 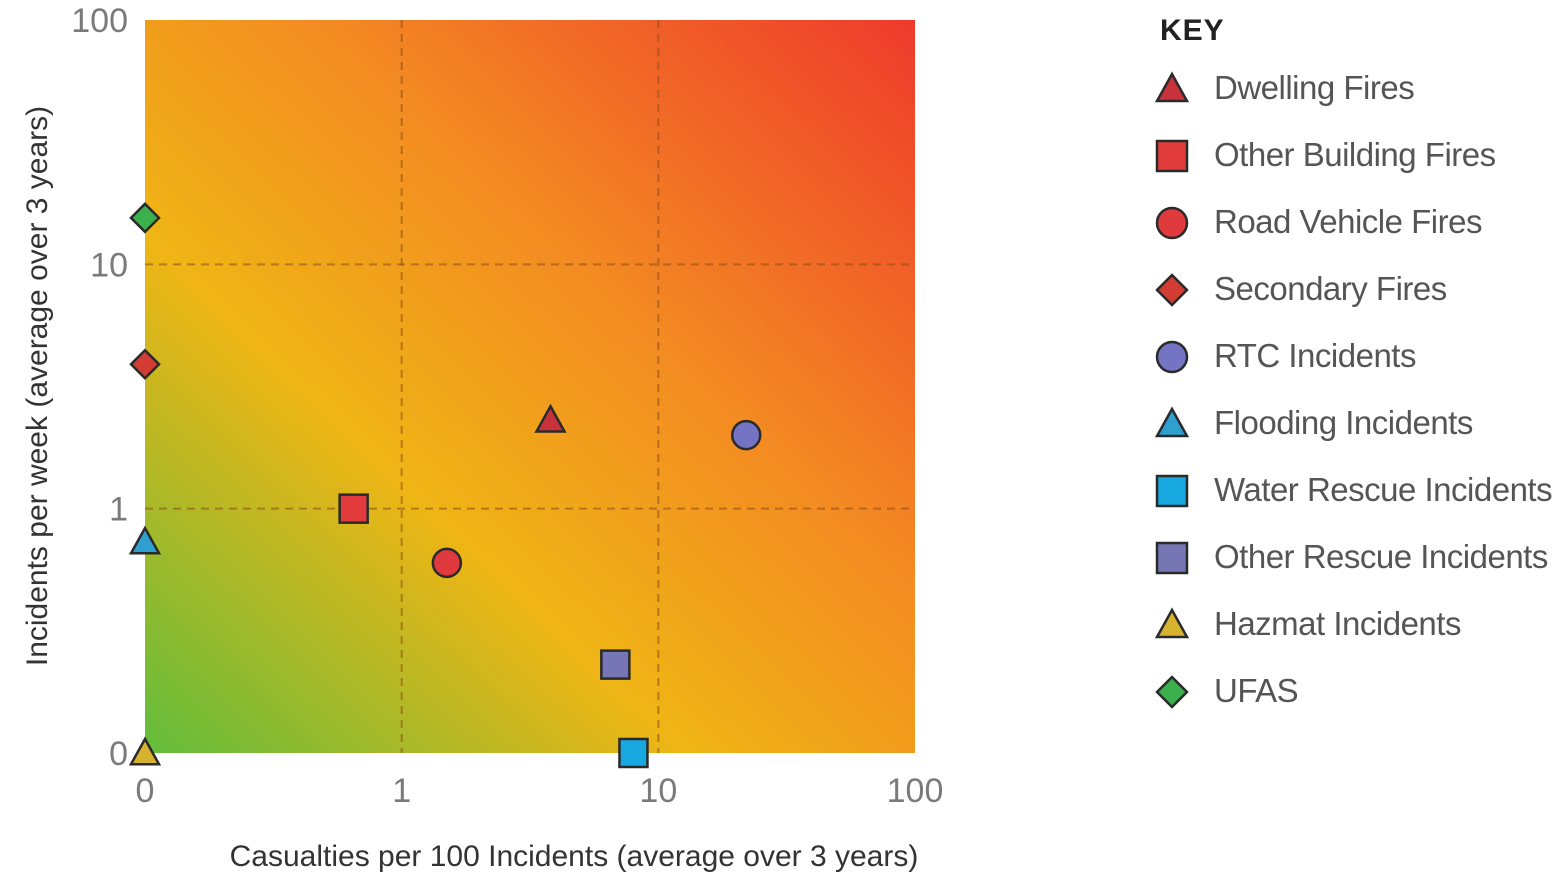 I want to click on legend-label: UFAS, so click(x=1256, y=690).